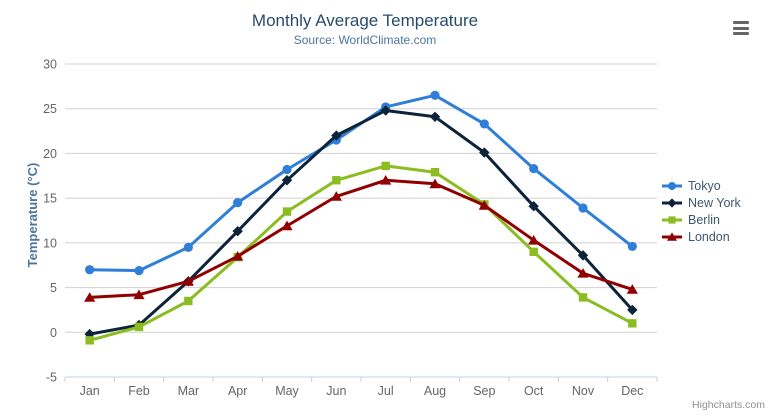 This screenshot has width=769, height=416. I want to click on point-tokyo-apr, so click(238, 203).